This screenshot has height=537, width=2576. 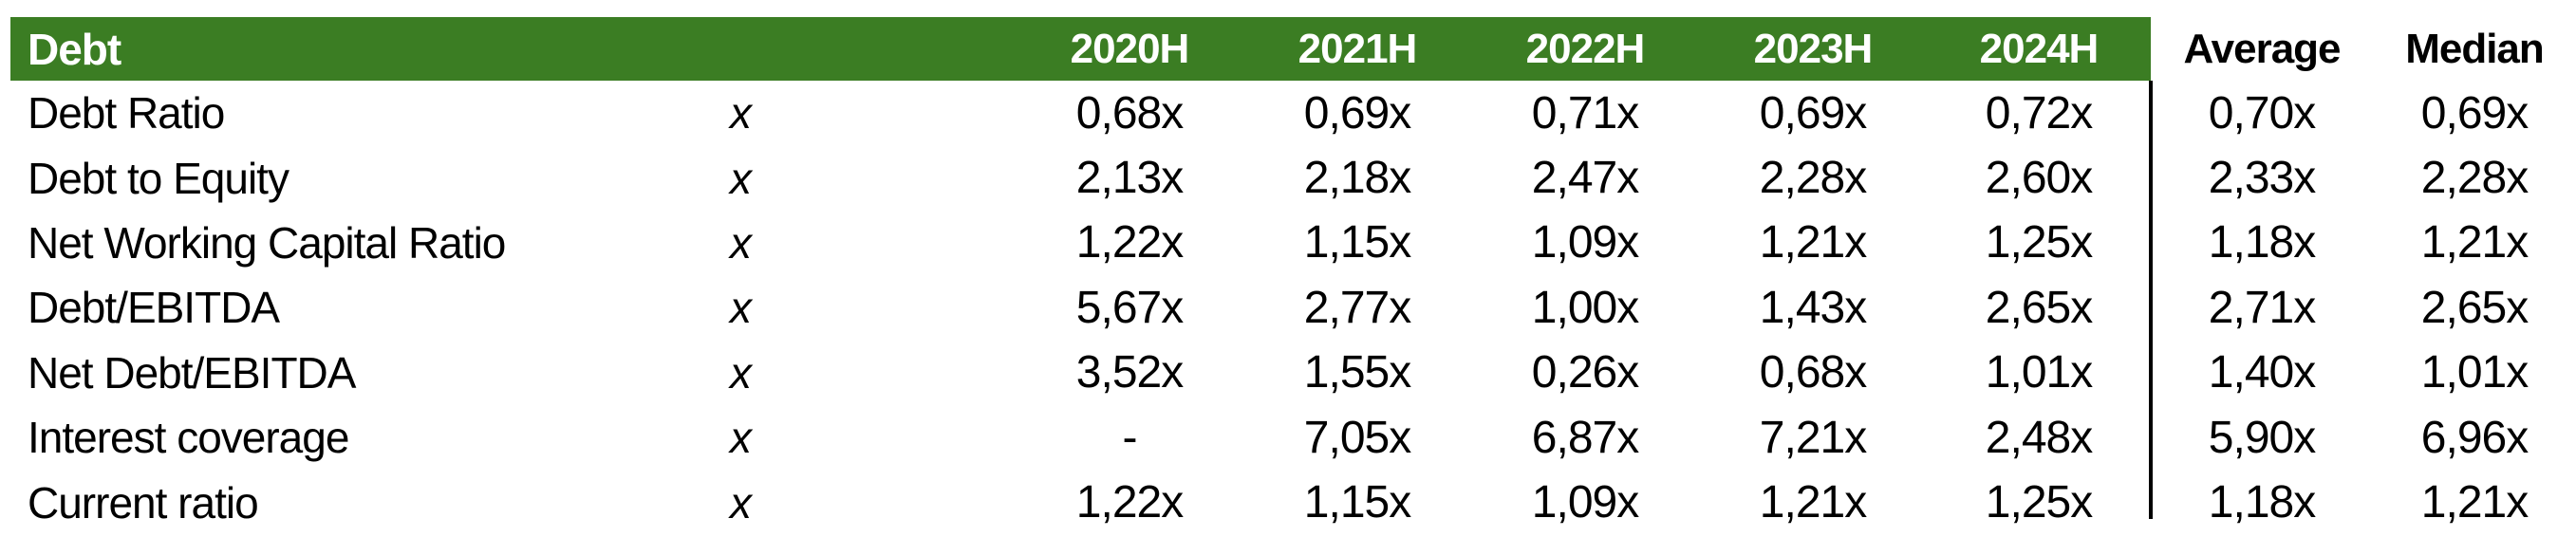 What do you see at coordinates (1130, 372) in the screenshot?
I see `value-cell: 3,52x` at bounding box center [1130, 372].